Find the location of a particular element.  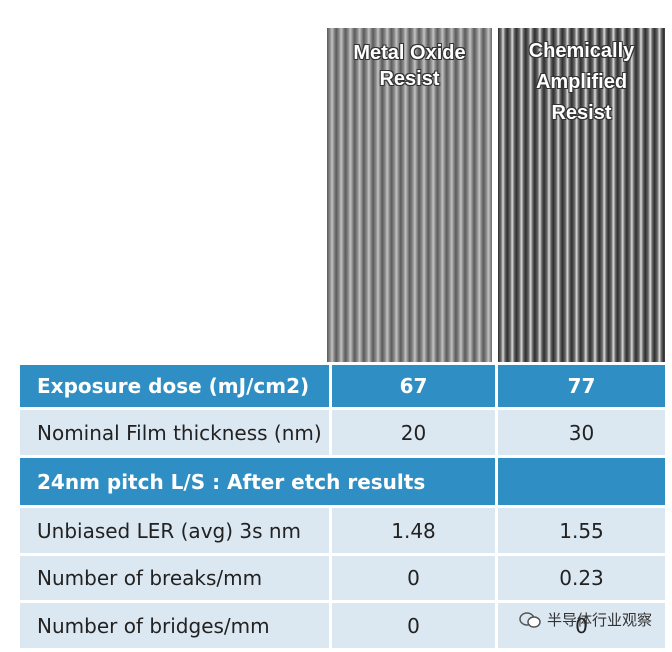

table-cell: Number of breaks/mm is located at coordinates (174, 578).